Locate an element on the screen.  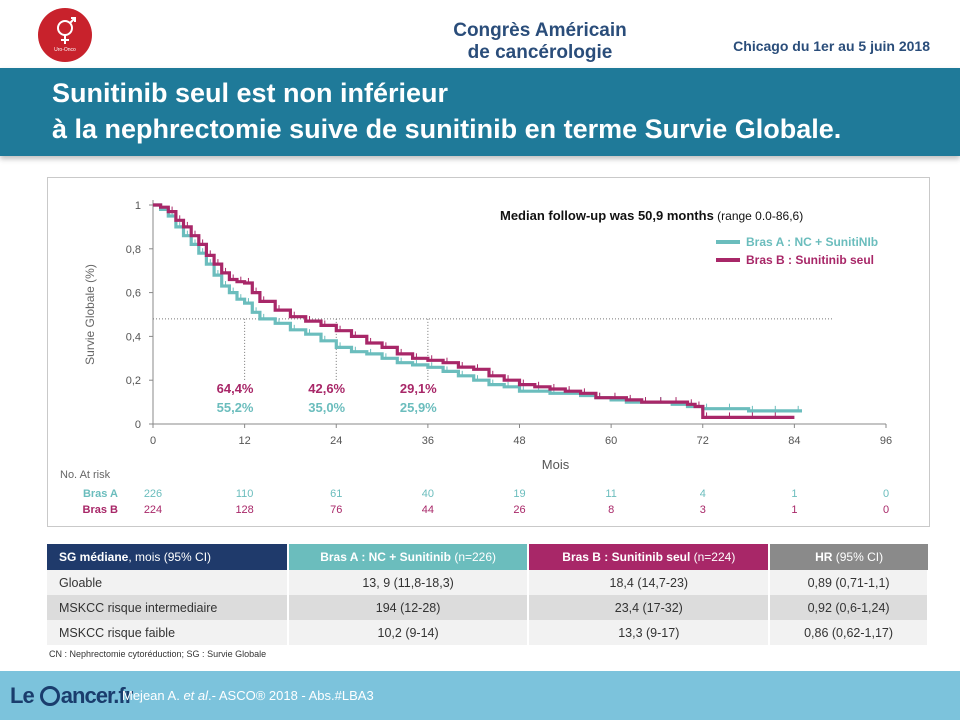
uro-onco-logo: Uro-Onco is located at coordinates (65, 35).